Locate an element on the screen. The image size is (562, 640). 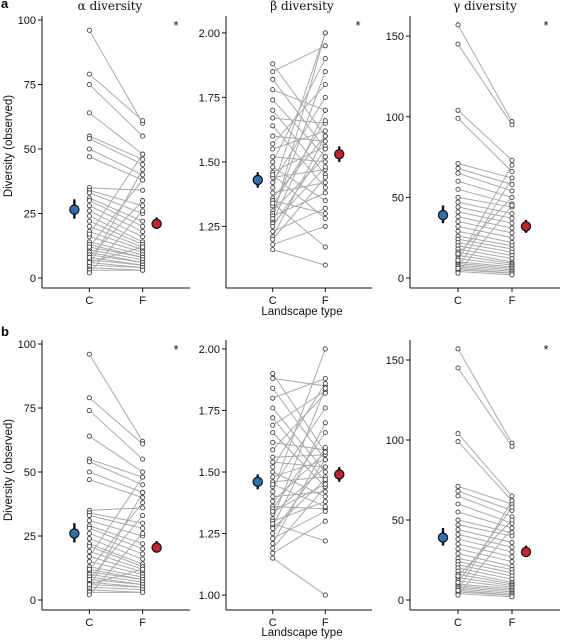
y-tick-label: 0 is located at coordinates (33, 601).